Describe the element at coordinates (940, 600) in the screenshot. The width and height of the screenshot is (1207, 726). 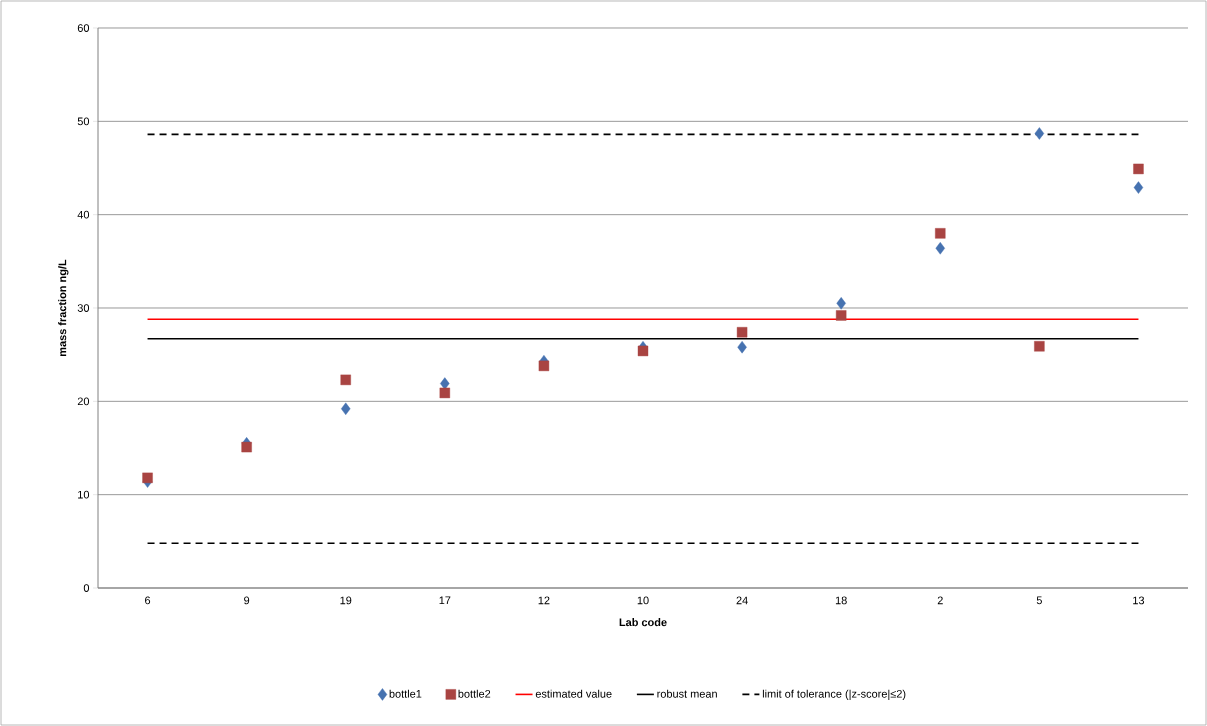
I see `x-tick-label: 2` at that location.